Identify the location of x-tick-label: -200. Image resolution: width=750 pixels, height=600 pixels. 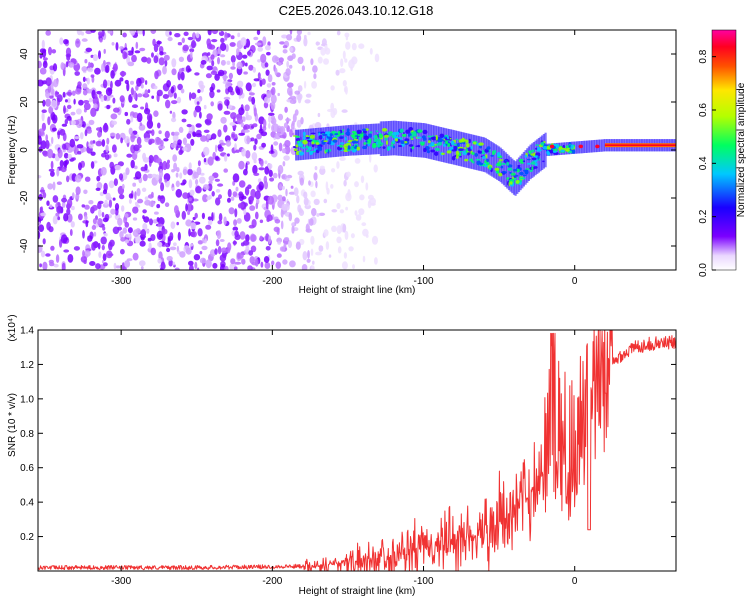
(272, 281).